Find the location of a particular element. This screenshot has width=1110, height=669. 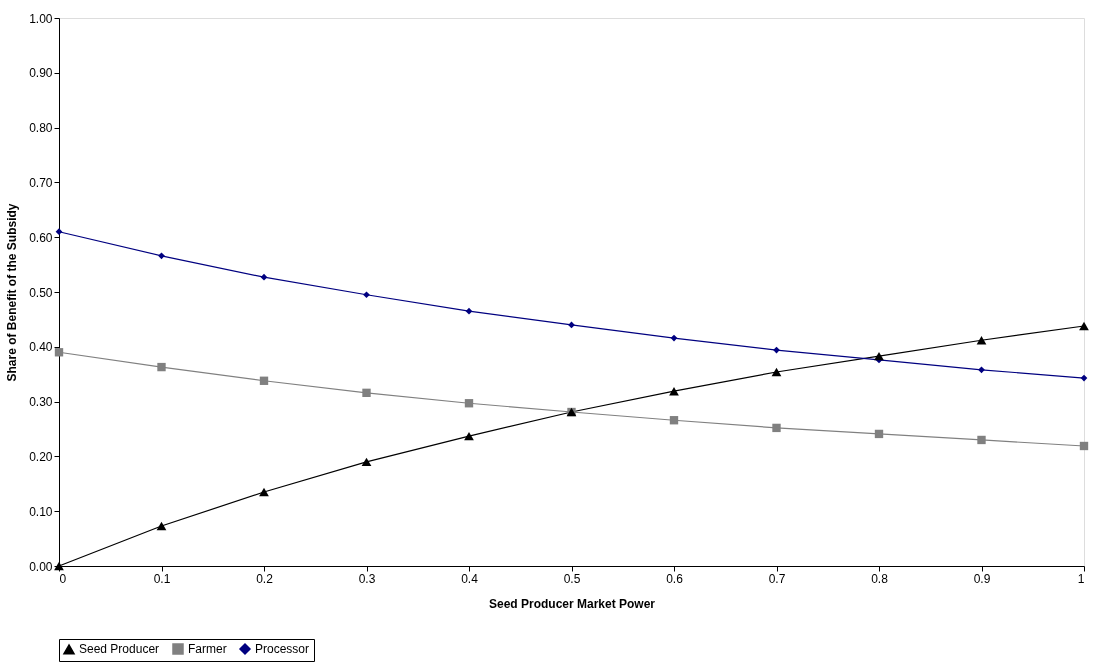

y-tick-label: 0.00 is located at coordinates (41, 566).